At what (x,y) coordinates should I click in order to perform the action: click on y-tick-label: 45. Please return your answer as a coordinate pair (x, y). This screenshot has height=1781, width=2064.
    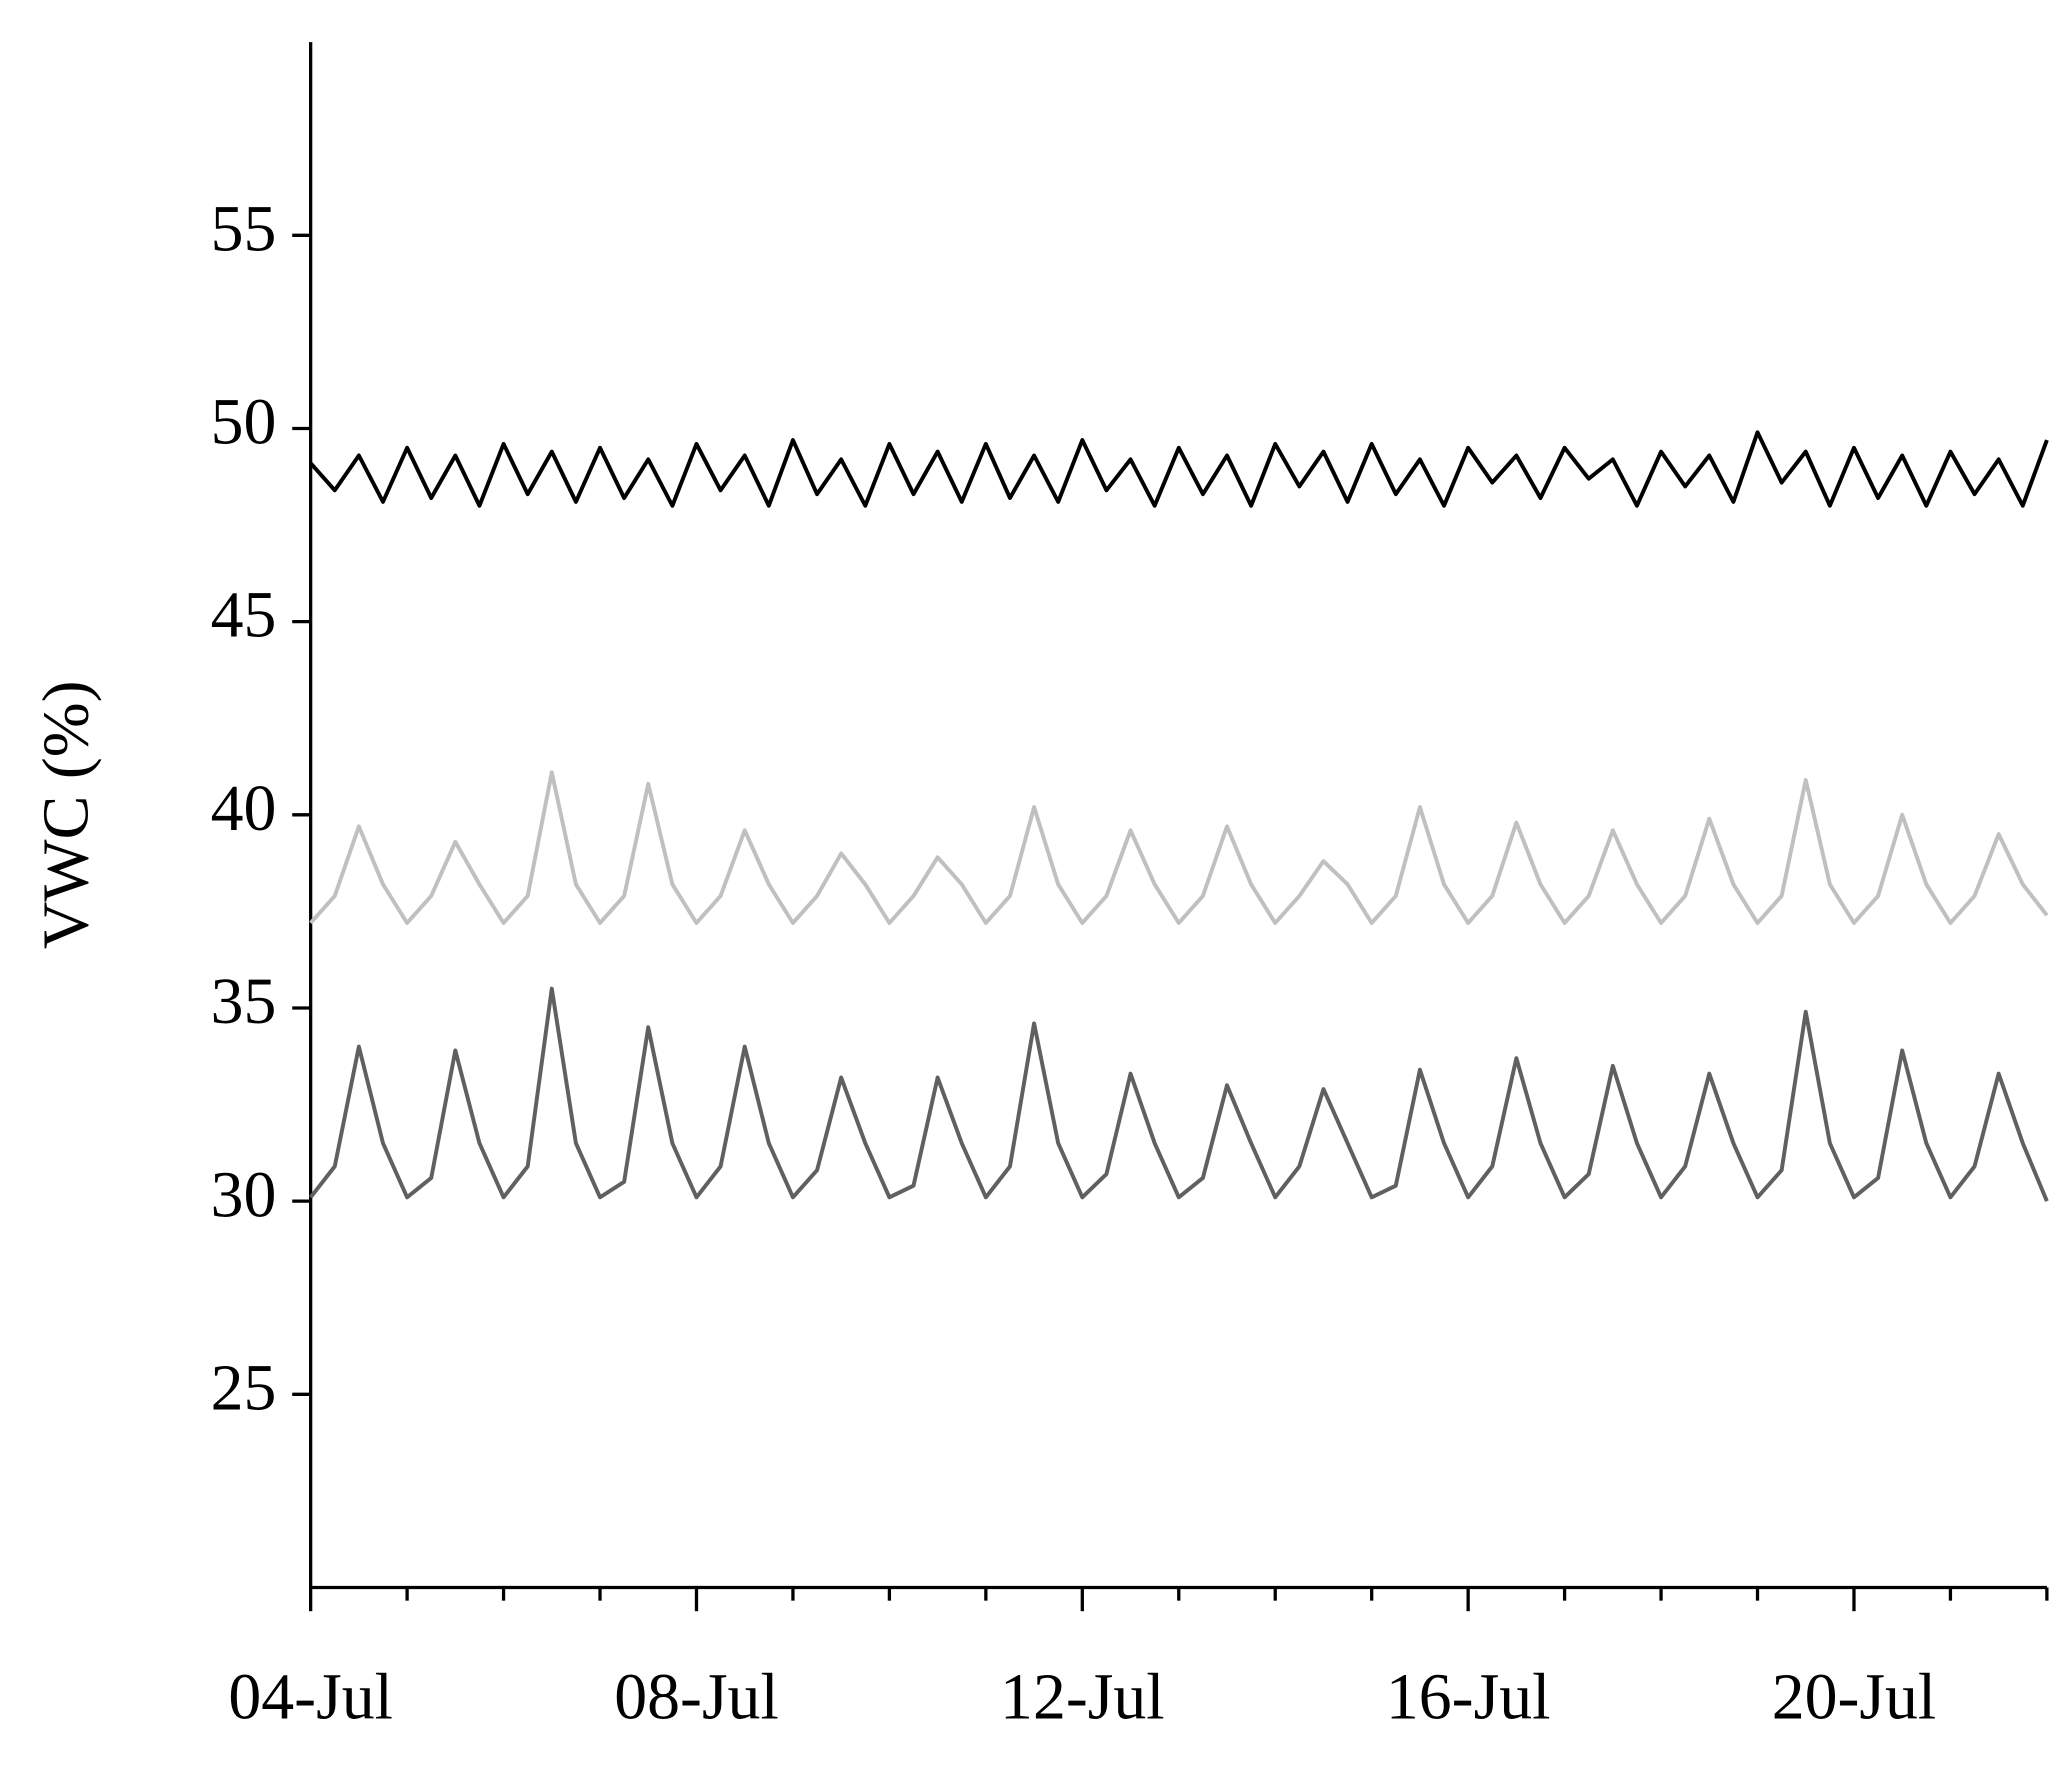
    Looking at the image, I should click on (244, 615).